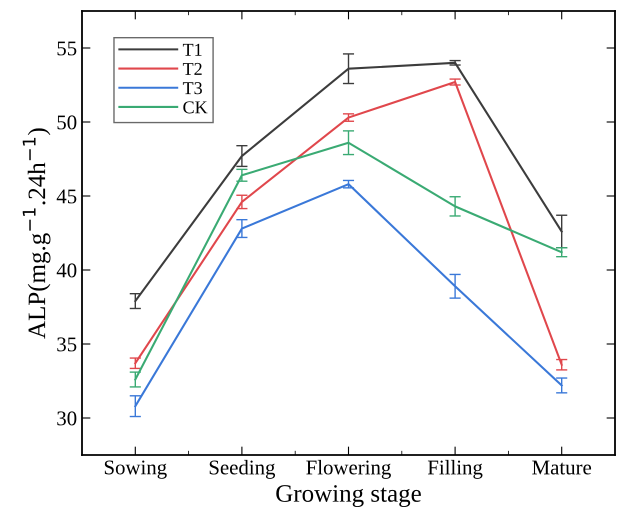 This screenshot has height=508, width=619. What do you see at coordinates (192, 68) in the screenshot?
I see `legend-label: T2` at bounding box center [192, 68].